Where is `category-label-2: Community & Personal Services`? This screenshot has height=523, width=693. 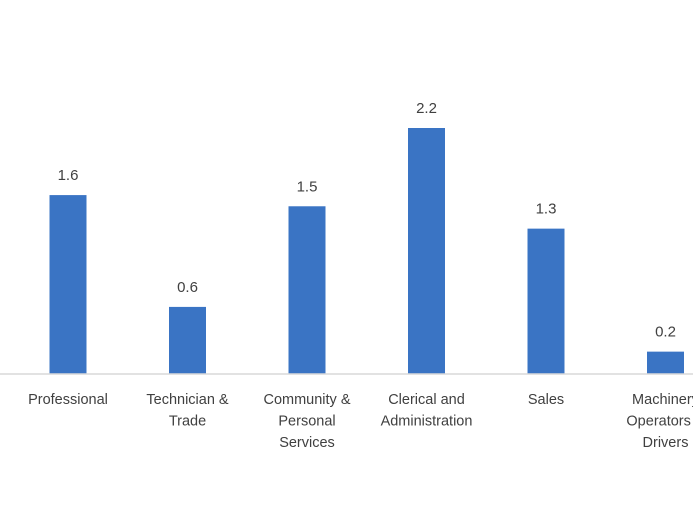 category-label-2: Community & Personal Services is located at coordinates (306, 421).